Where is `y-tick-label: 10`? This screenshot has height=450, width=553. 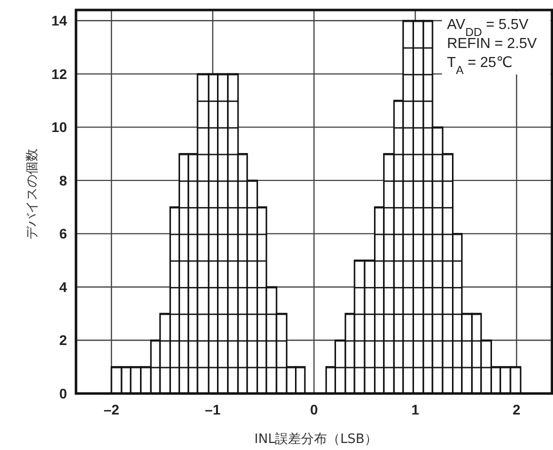
y-tick-label: 10 is located at coordinates (59, 127).